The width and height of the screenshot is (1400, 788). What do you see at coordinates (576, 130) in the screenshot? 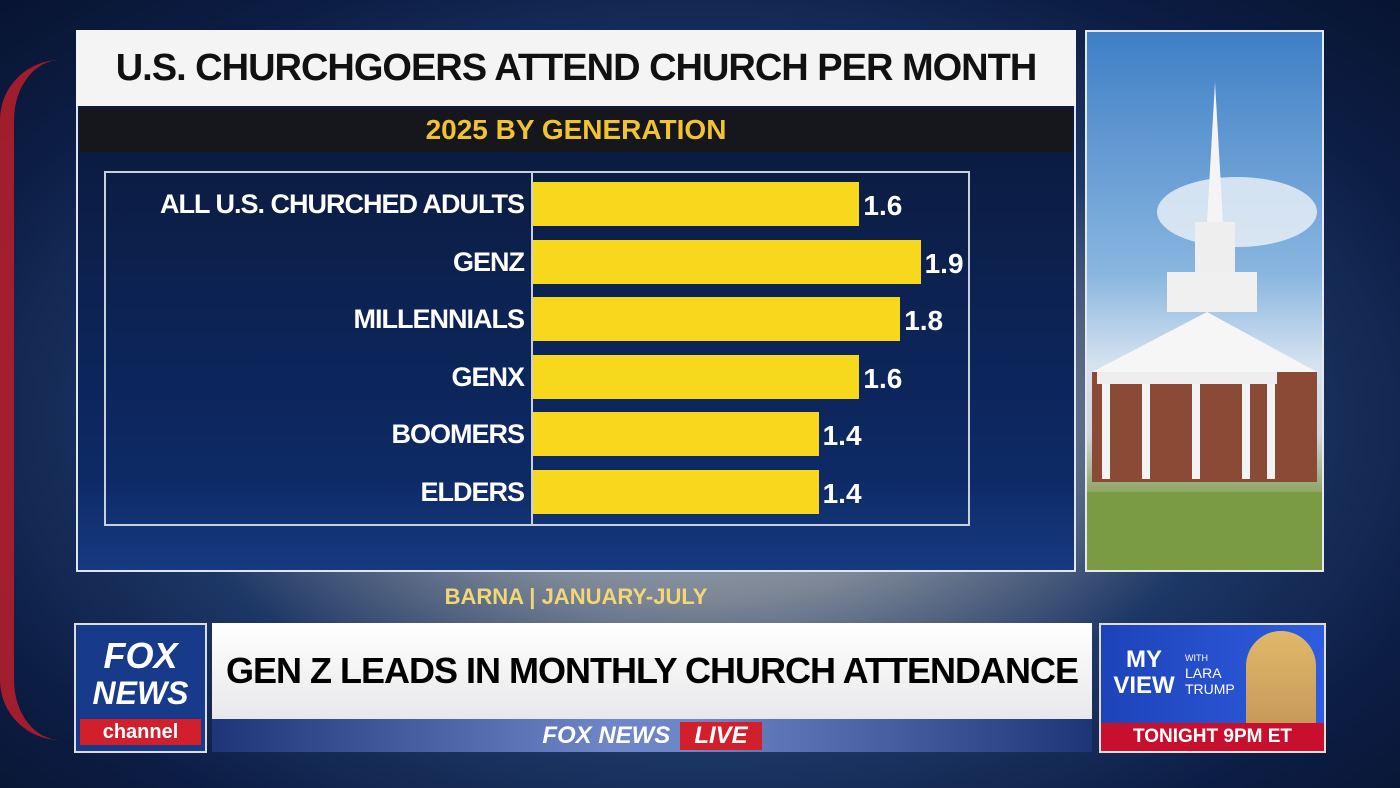
I see `chart-subtitle: 2025 BY GENERATION` at bounding box center [576, 130].